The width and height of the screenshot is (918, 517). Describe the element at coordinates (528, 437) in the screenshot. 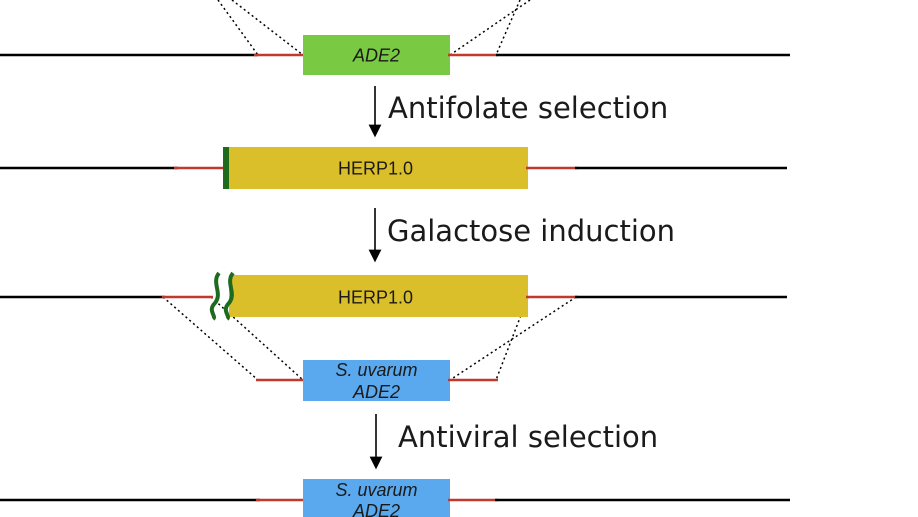

I see `step-label: Antiviral selection` at that location.